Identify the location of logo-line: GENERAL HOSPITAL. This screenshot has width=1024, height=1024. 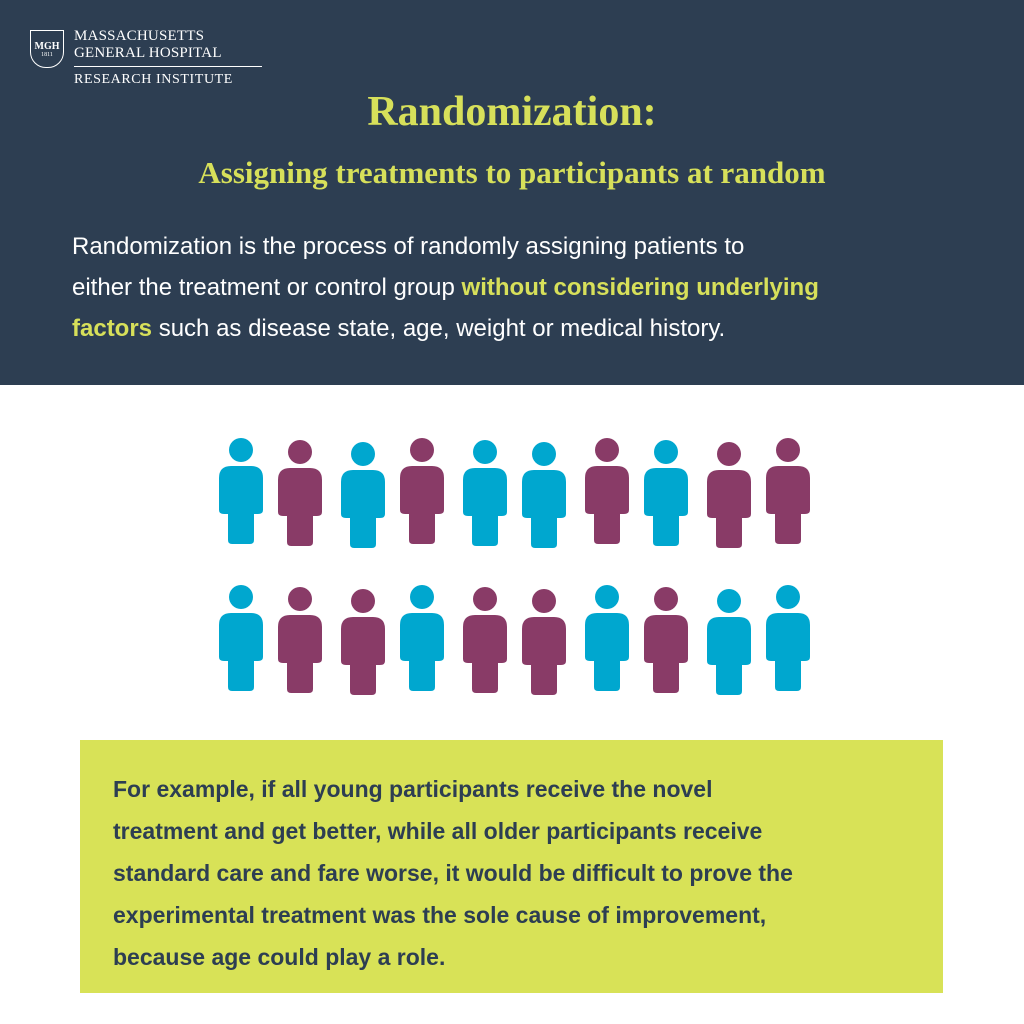
(148, 53).